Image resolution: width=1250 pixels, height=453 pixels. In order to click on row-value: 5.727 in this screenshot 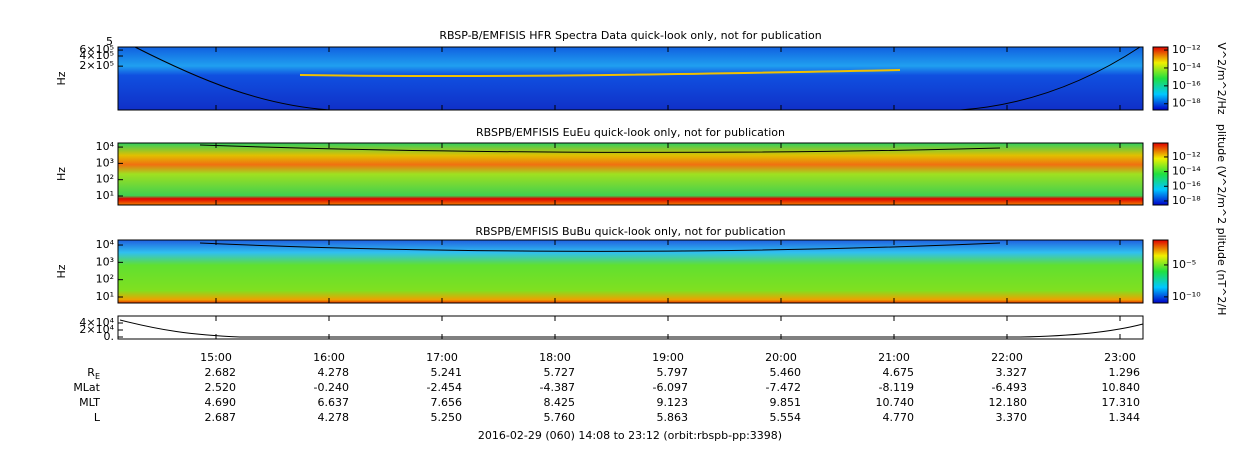, I will do `click(560, 372)`.